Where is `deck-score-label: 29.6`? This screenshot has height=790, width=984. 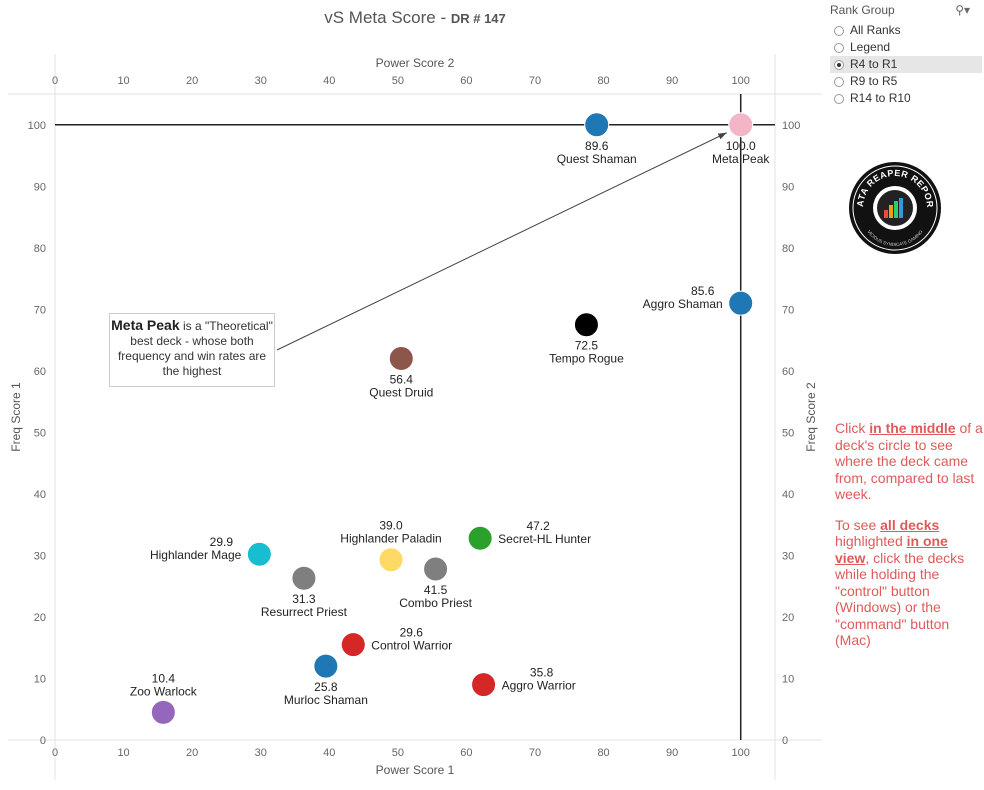
deck-score-label: 29.6 is located at coordinates (412, 633).